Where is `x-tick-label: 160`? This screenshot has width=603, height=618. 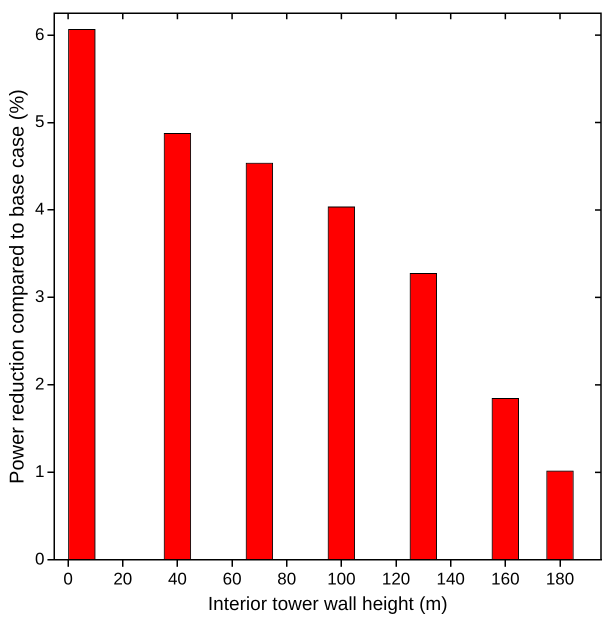 x-tick-label: 160 is located at coordinates (505, 579).